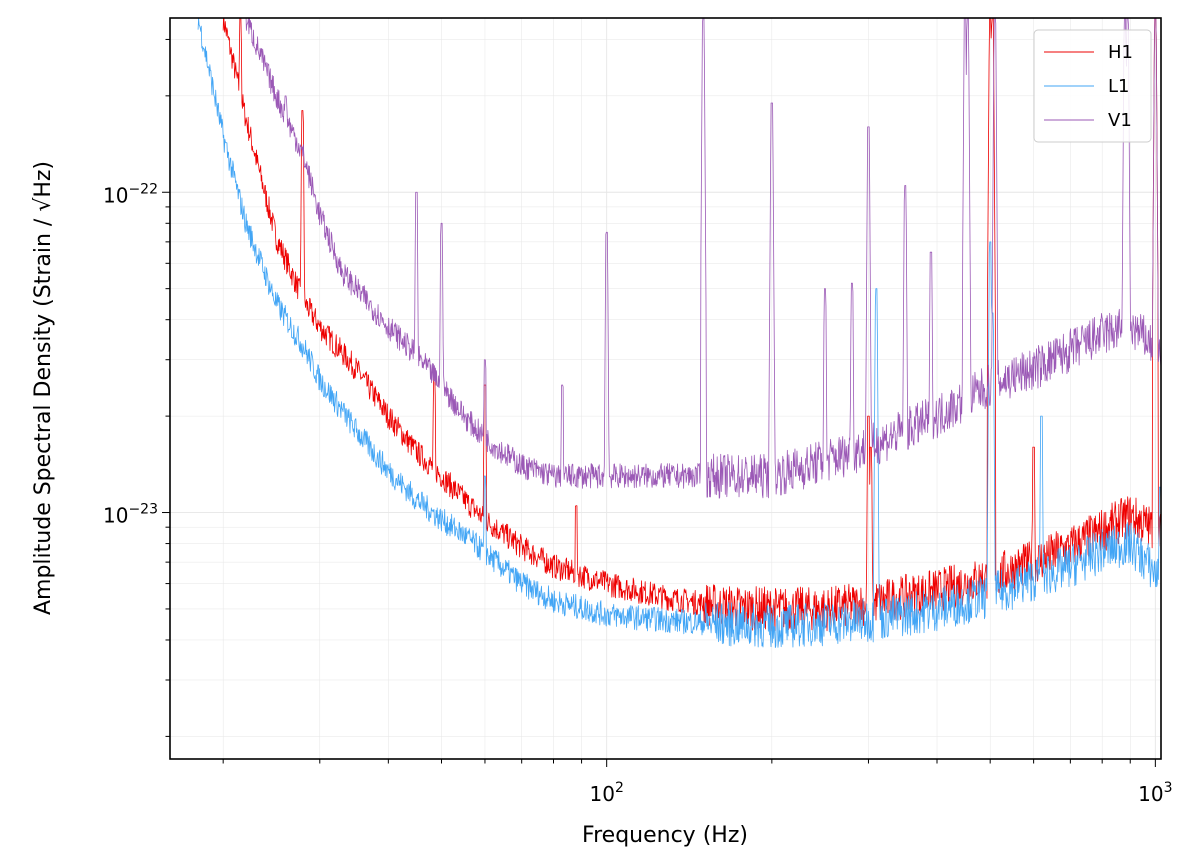  I want to click on legend: H1 L1 V1, so click(1092, 86).